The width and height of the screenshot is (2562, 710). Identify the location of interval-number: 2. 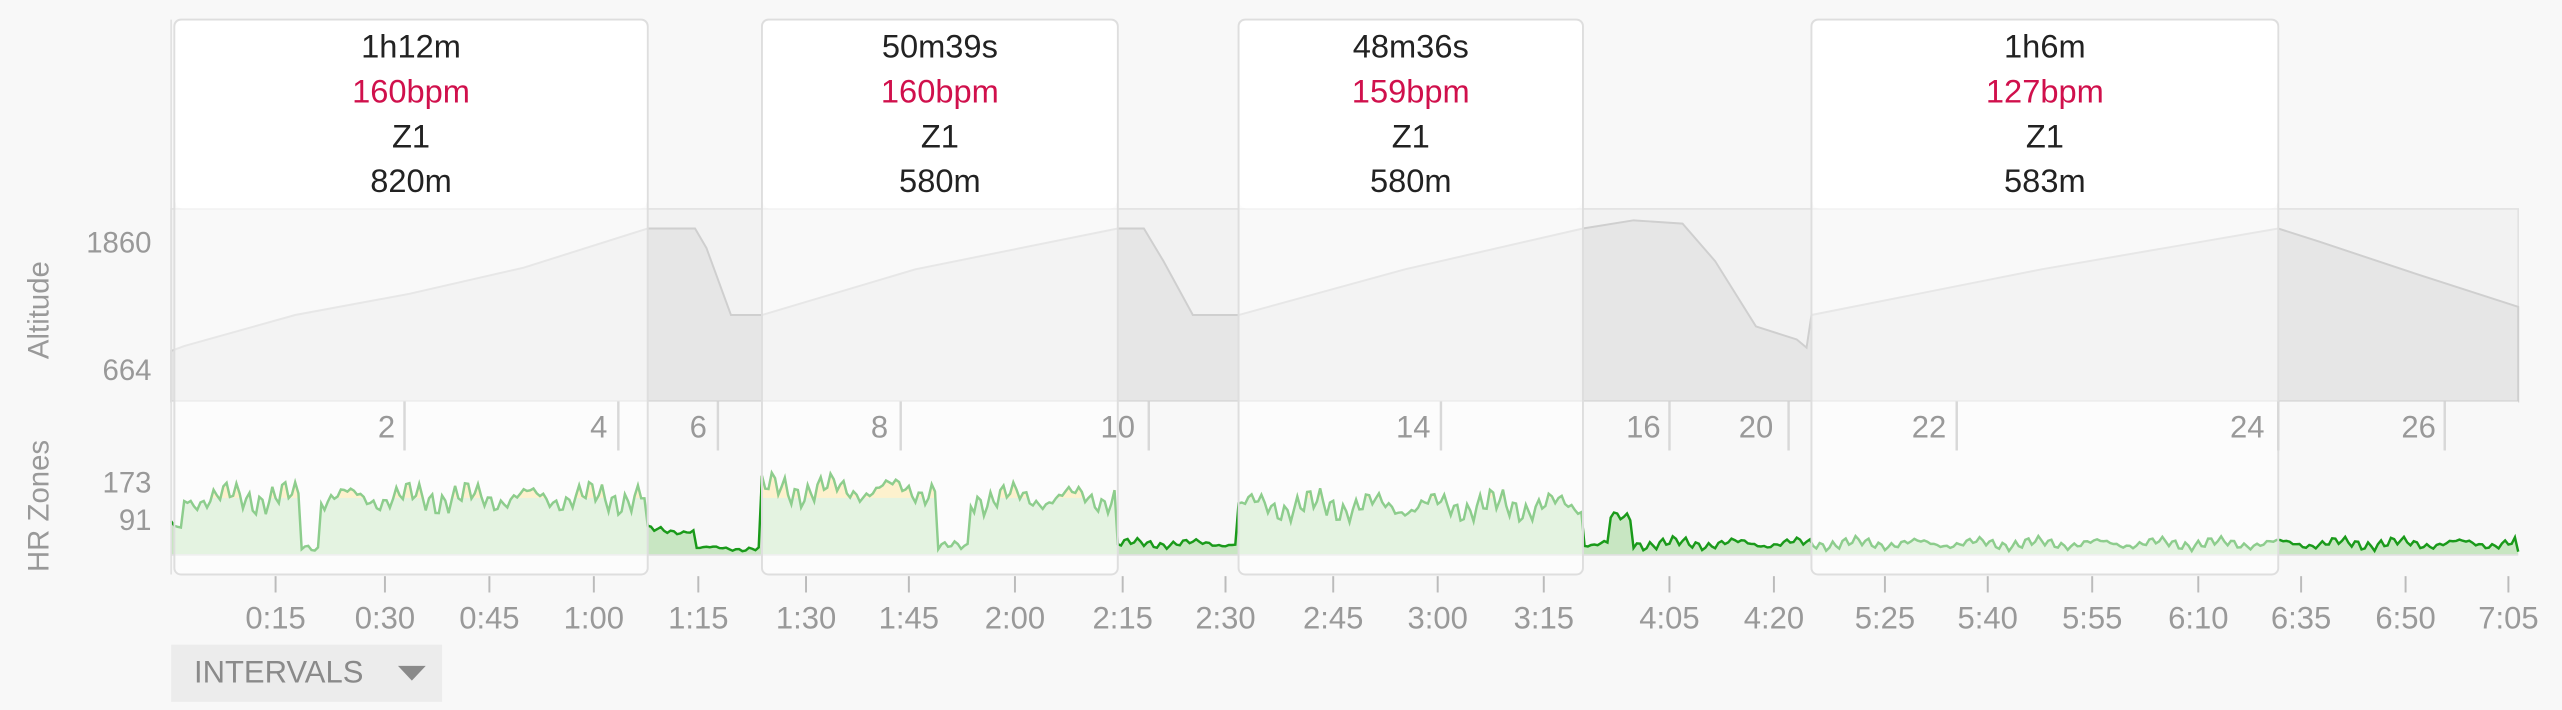
(386, 426).